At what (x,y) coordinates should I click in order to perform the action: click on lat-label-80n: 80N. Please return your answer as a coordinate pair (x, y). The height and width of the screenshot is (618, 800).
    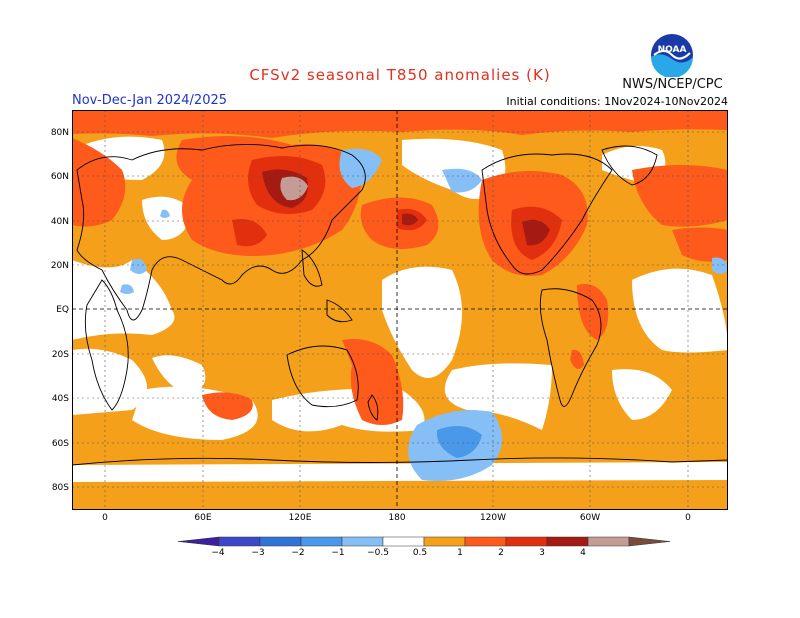
    Looking at the image, I should click on (60, 133).